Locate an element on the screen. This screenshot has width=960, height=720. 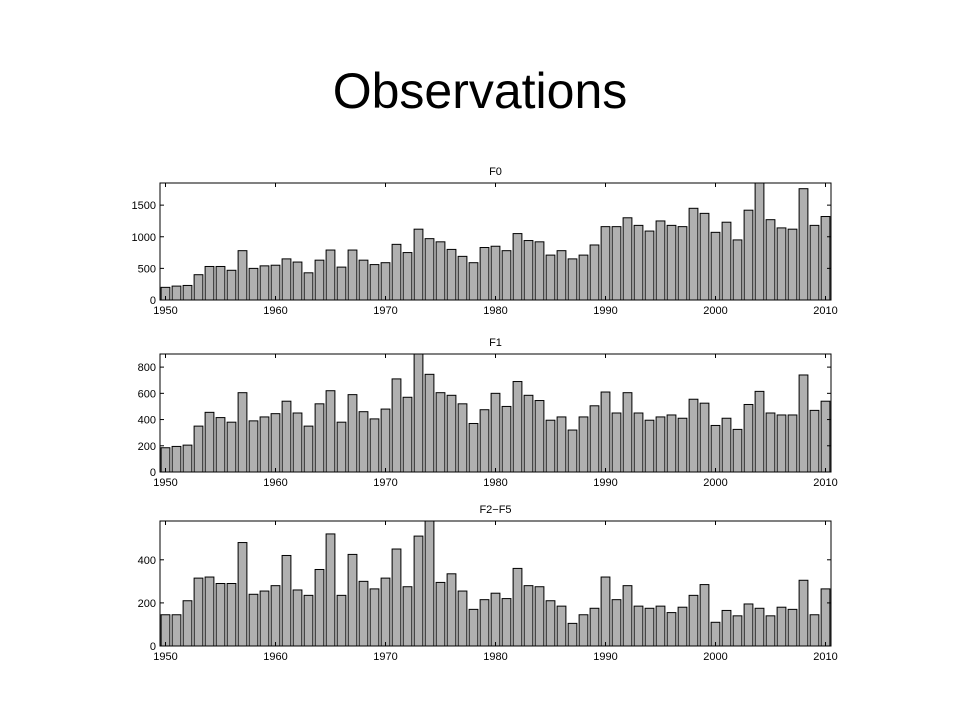
y-tick-label: 400 is located at coordinates (147, 421).